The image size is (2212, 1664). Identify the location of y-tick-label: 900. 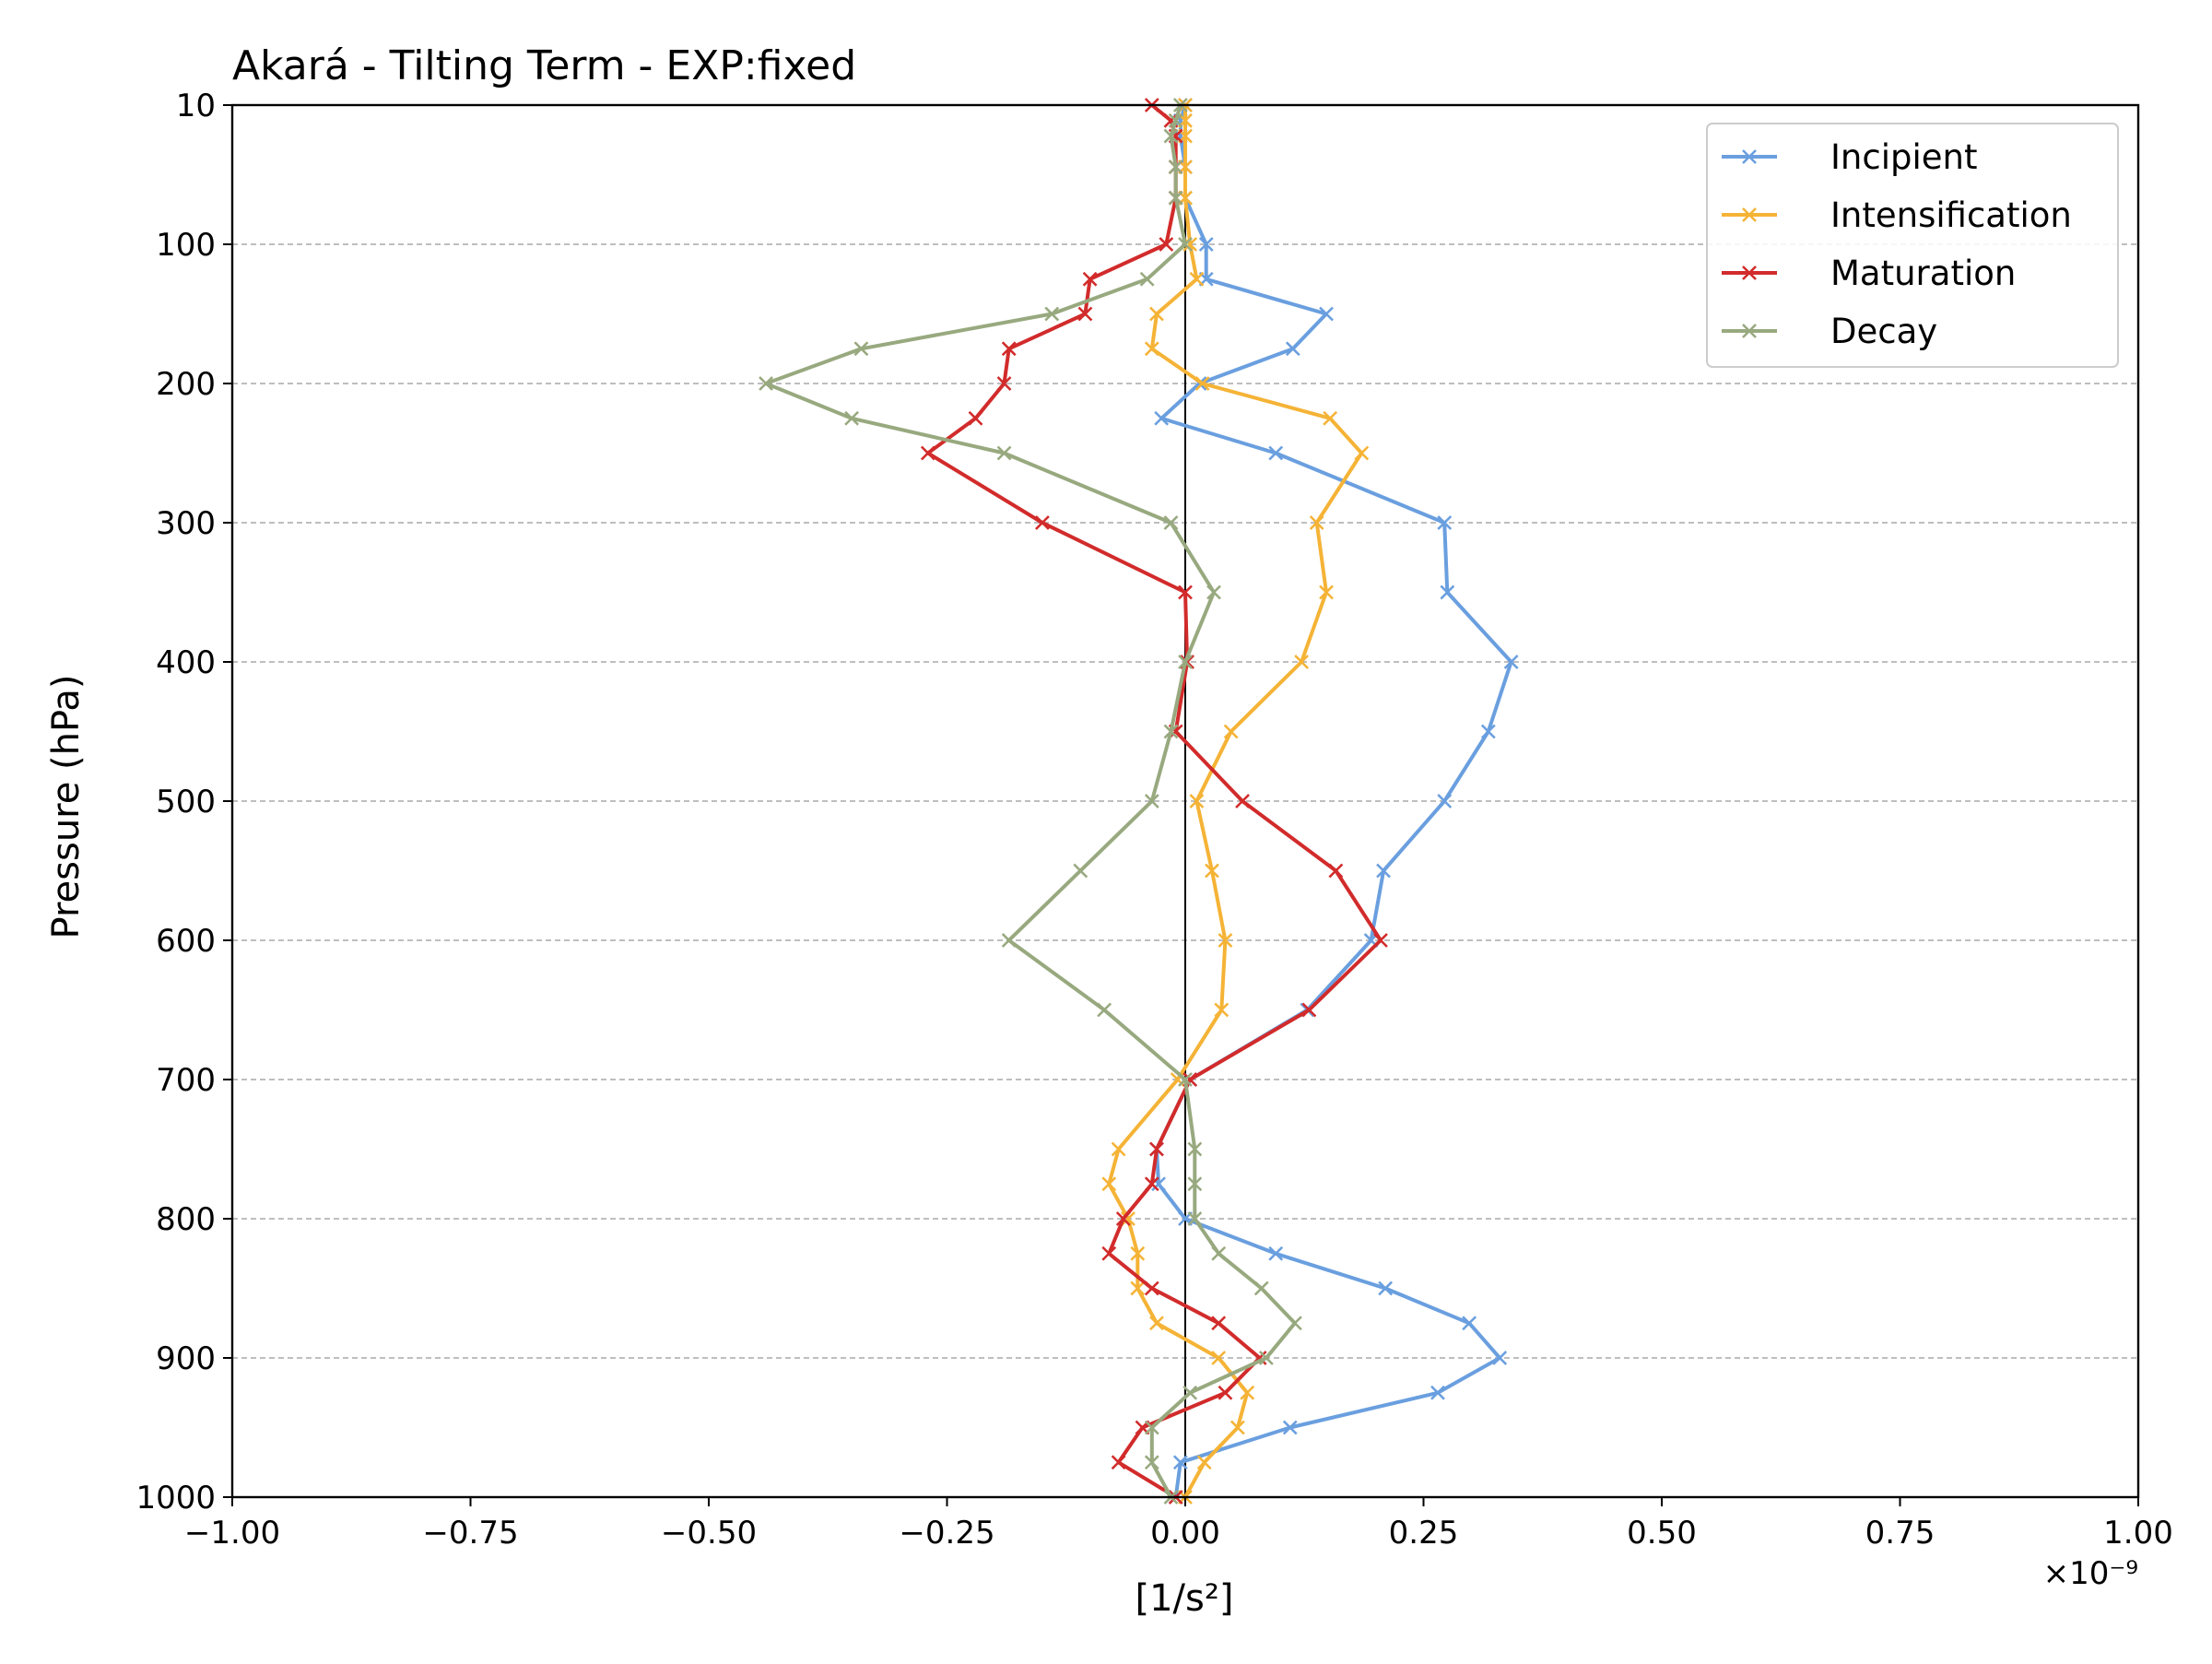
(186, 1358).